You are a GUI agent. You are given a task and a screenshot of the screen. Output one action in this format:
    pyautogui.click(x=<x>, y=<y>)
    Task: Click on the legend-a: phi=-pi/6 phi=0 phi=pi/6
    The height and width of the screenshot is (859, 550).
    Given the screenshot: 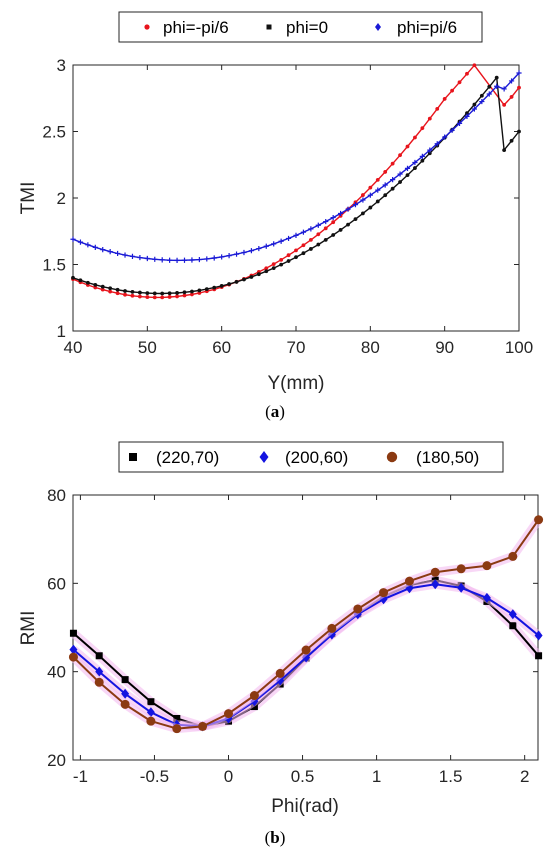 What is the action you would take?
    pyautogui.click(x=300, y=27)
    